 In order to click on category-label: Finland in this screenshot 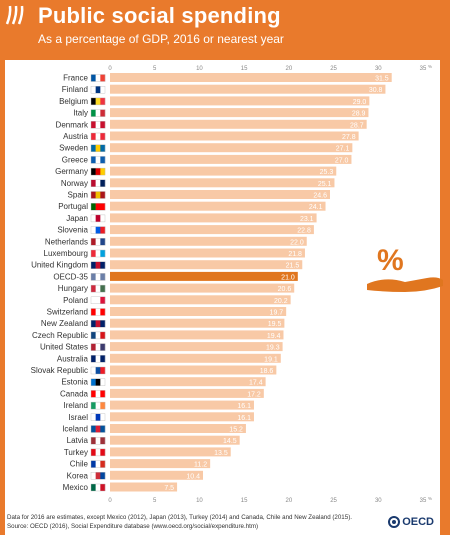, I will do `click(75, 89)`.